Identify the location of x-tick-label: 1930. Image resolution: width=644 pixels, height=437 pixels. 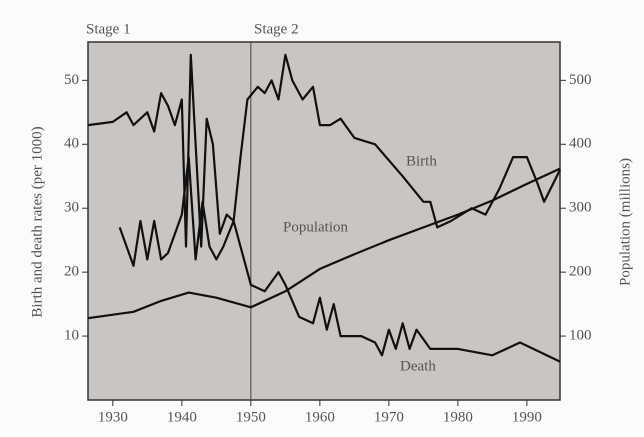
(113, 417).